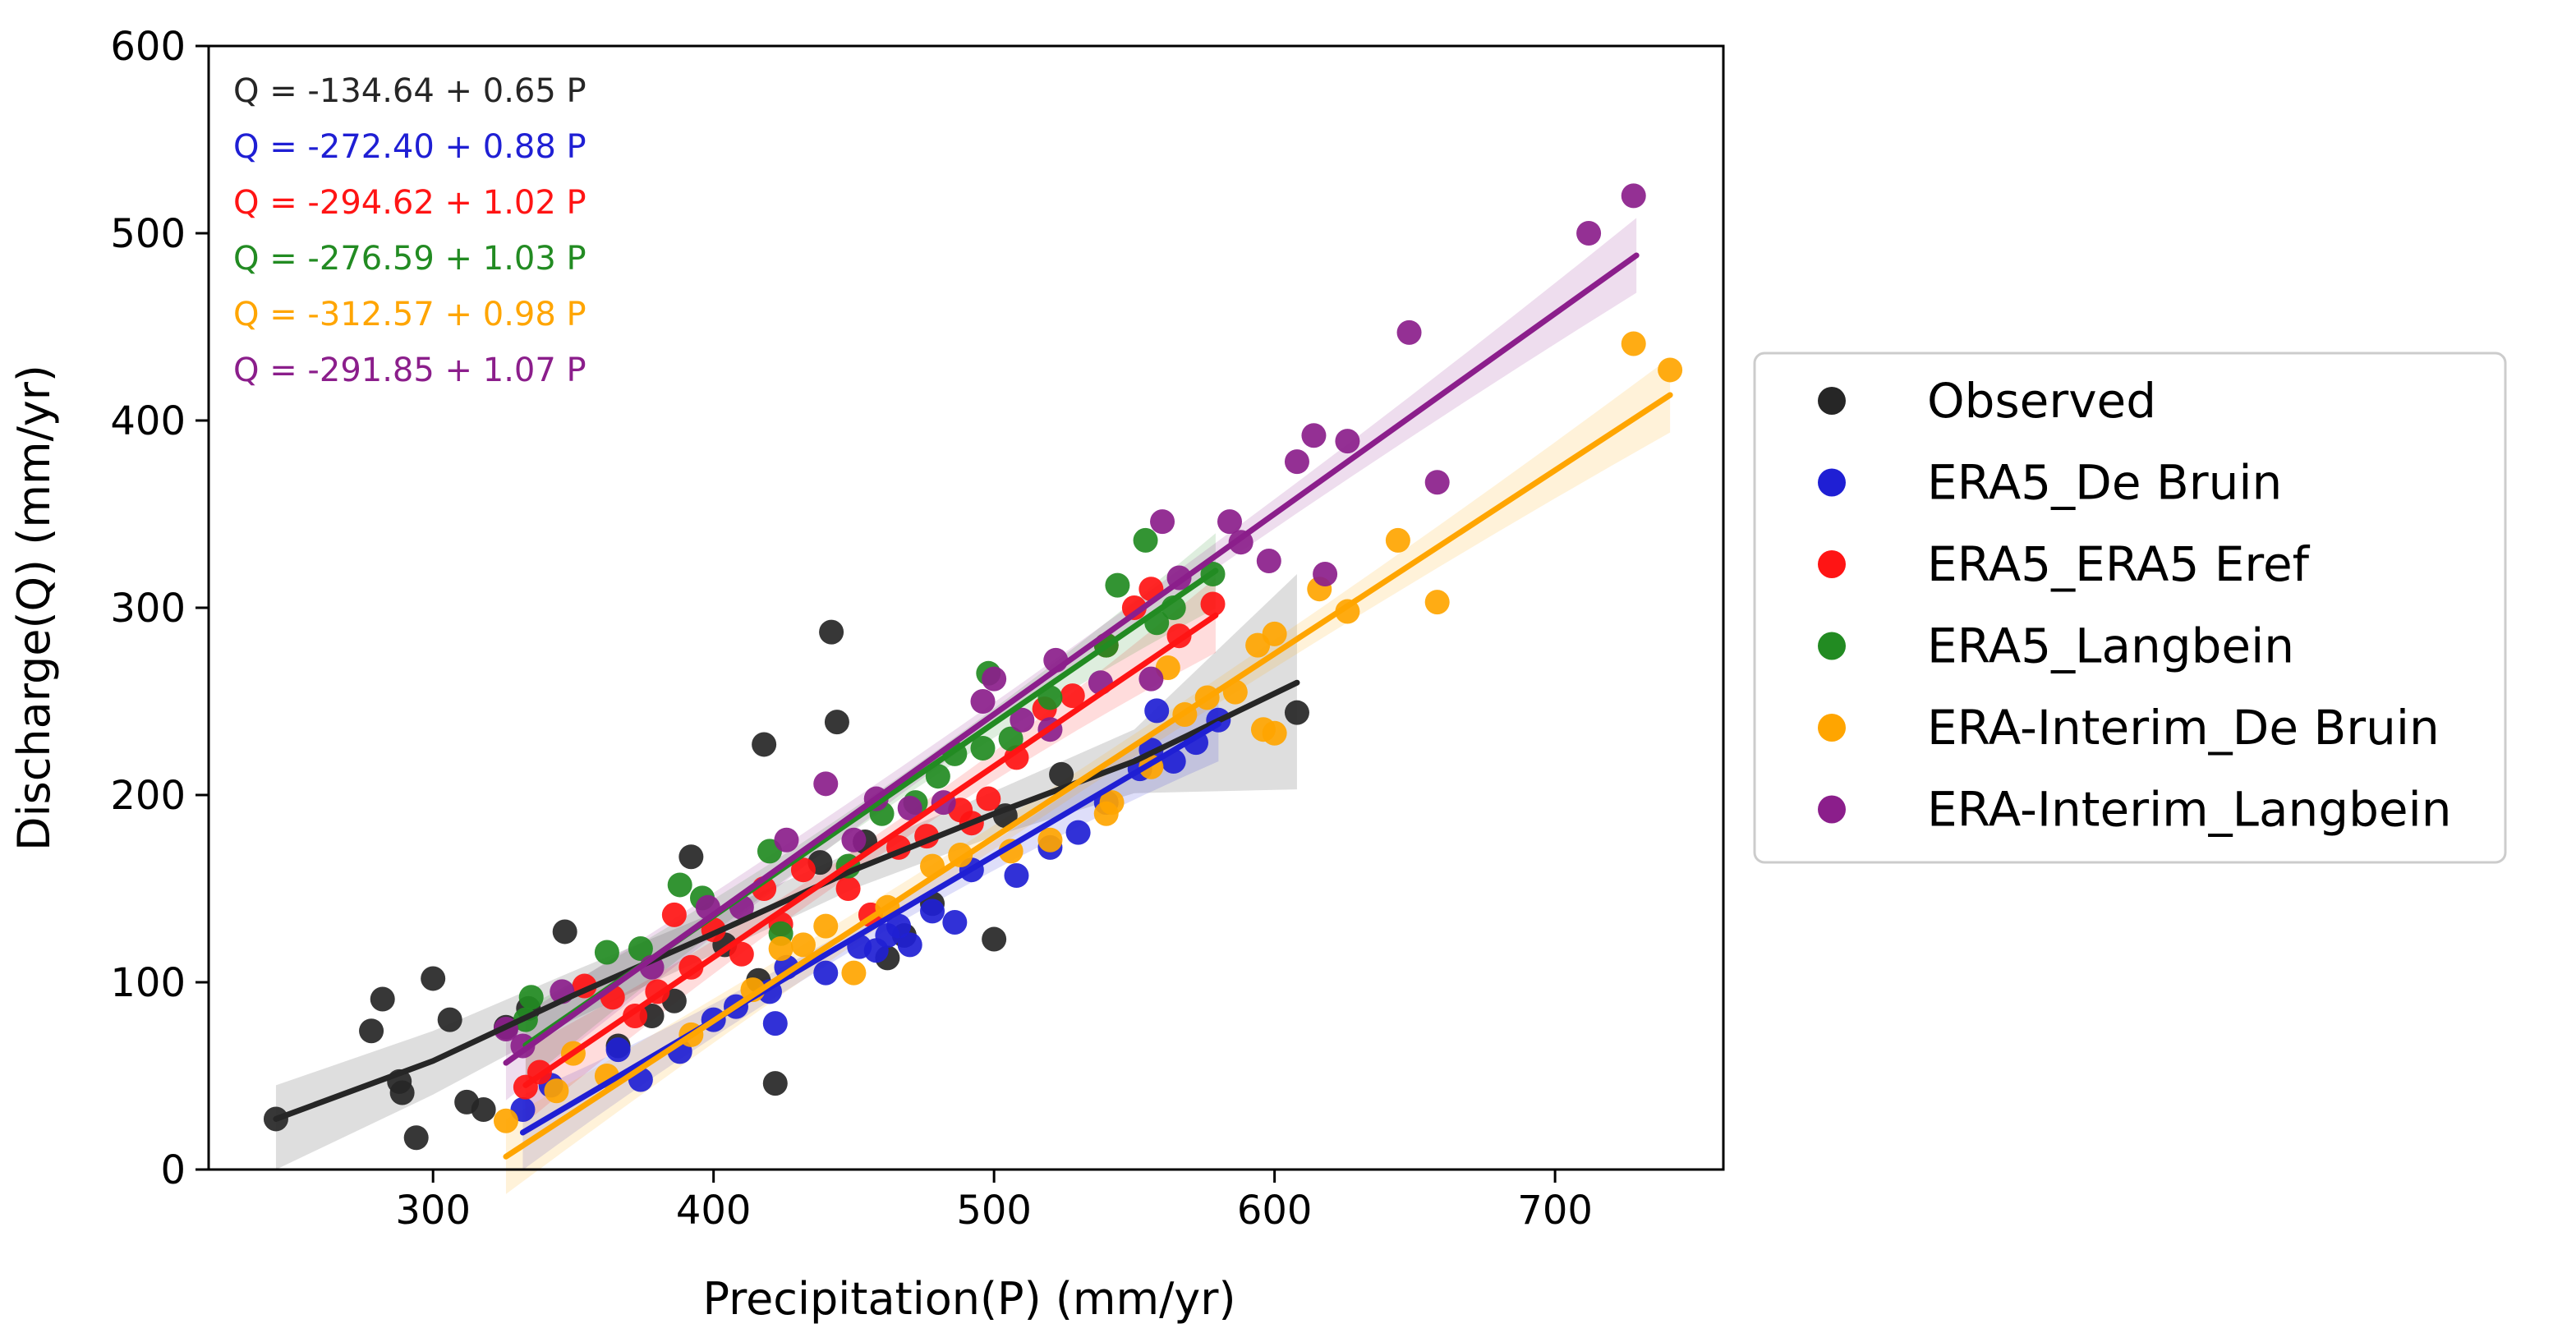 The image size is (2576, 1342). What do you see at coordinates (1832, 564) in the screenshot?
I see `legend-marker-era5-era5-eref` at bounding box center [1832, 564].